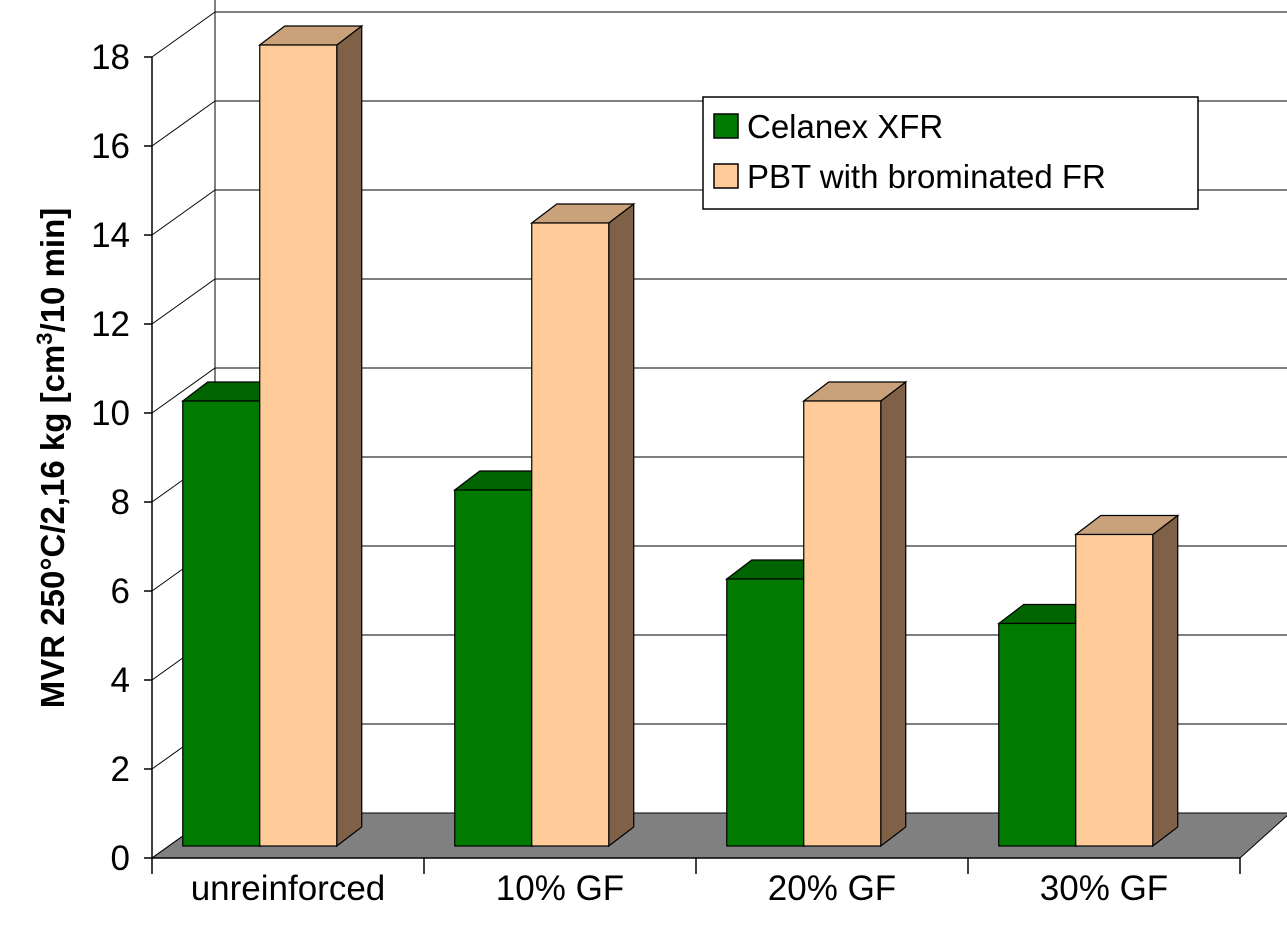 The image size is (1287, 927). I want to click on y-tick-label: 6, so click(120, 591).